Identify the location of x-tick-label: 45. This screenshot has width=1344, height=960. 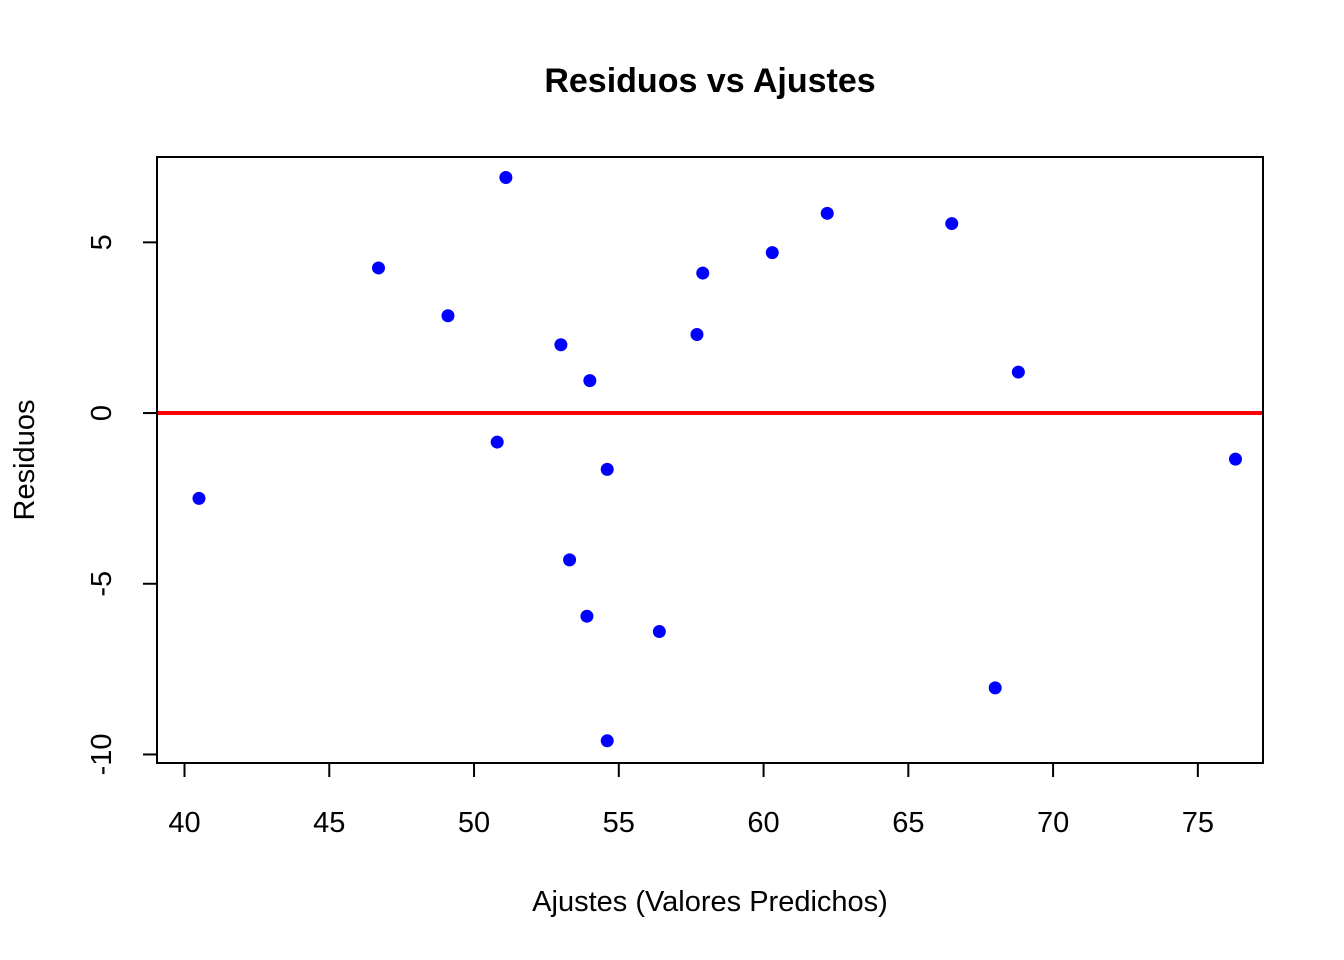
(329, 823).